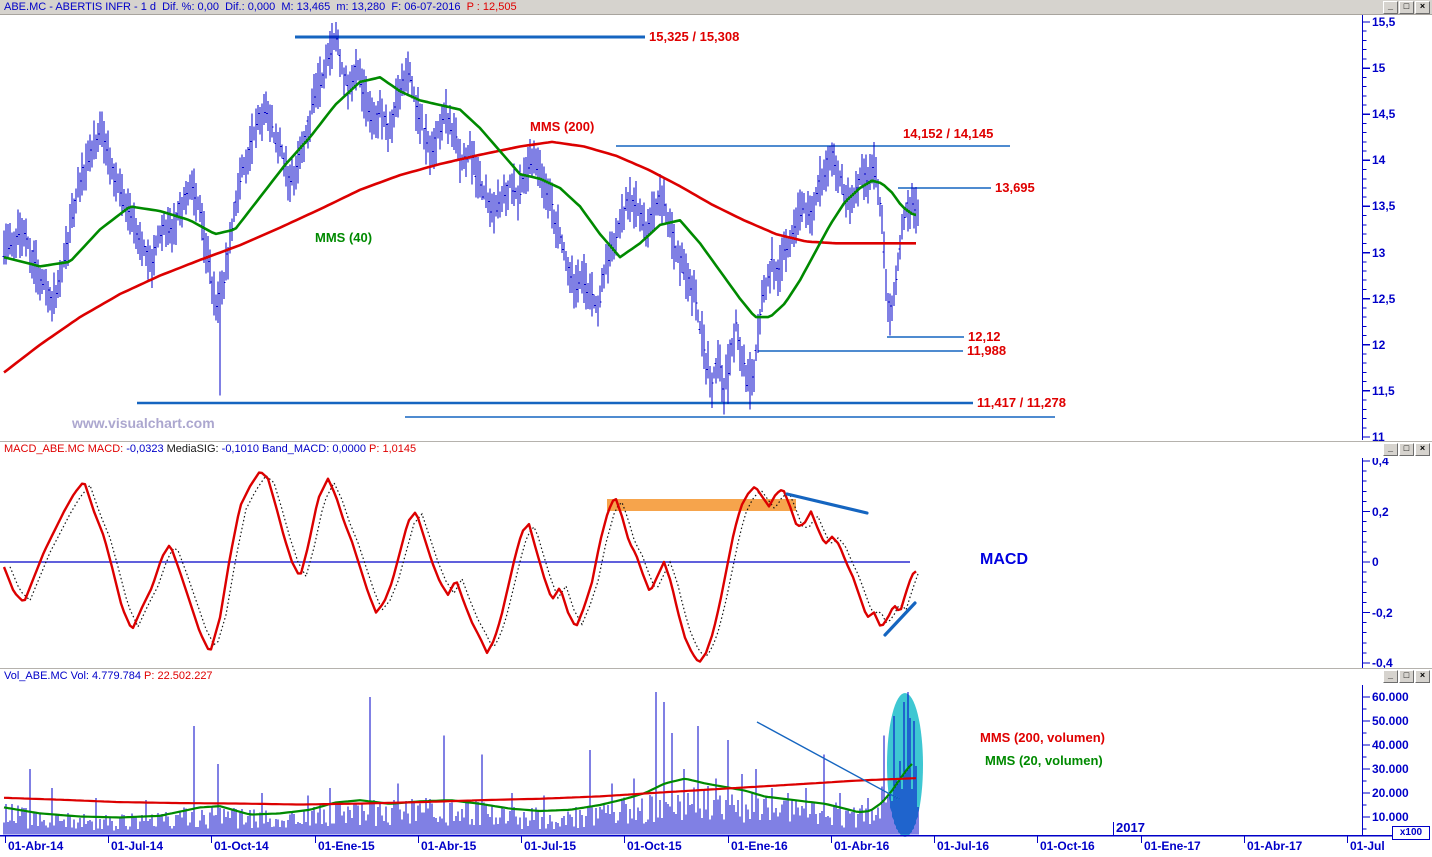 The width and height of the screenshot is (1432, 857). What do you see at coordinates (1004, 559) in the screenshot?
I see `macd-indicator-label: MACD` at bounding box center [1004, 559].